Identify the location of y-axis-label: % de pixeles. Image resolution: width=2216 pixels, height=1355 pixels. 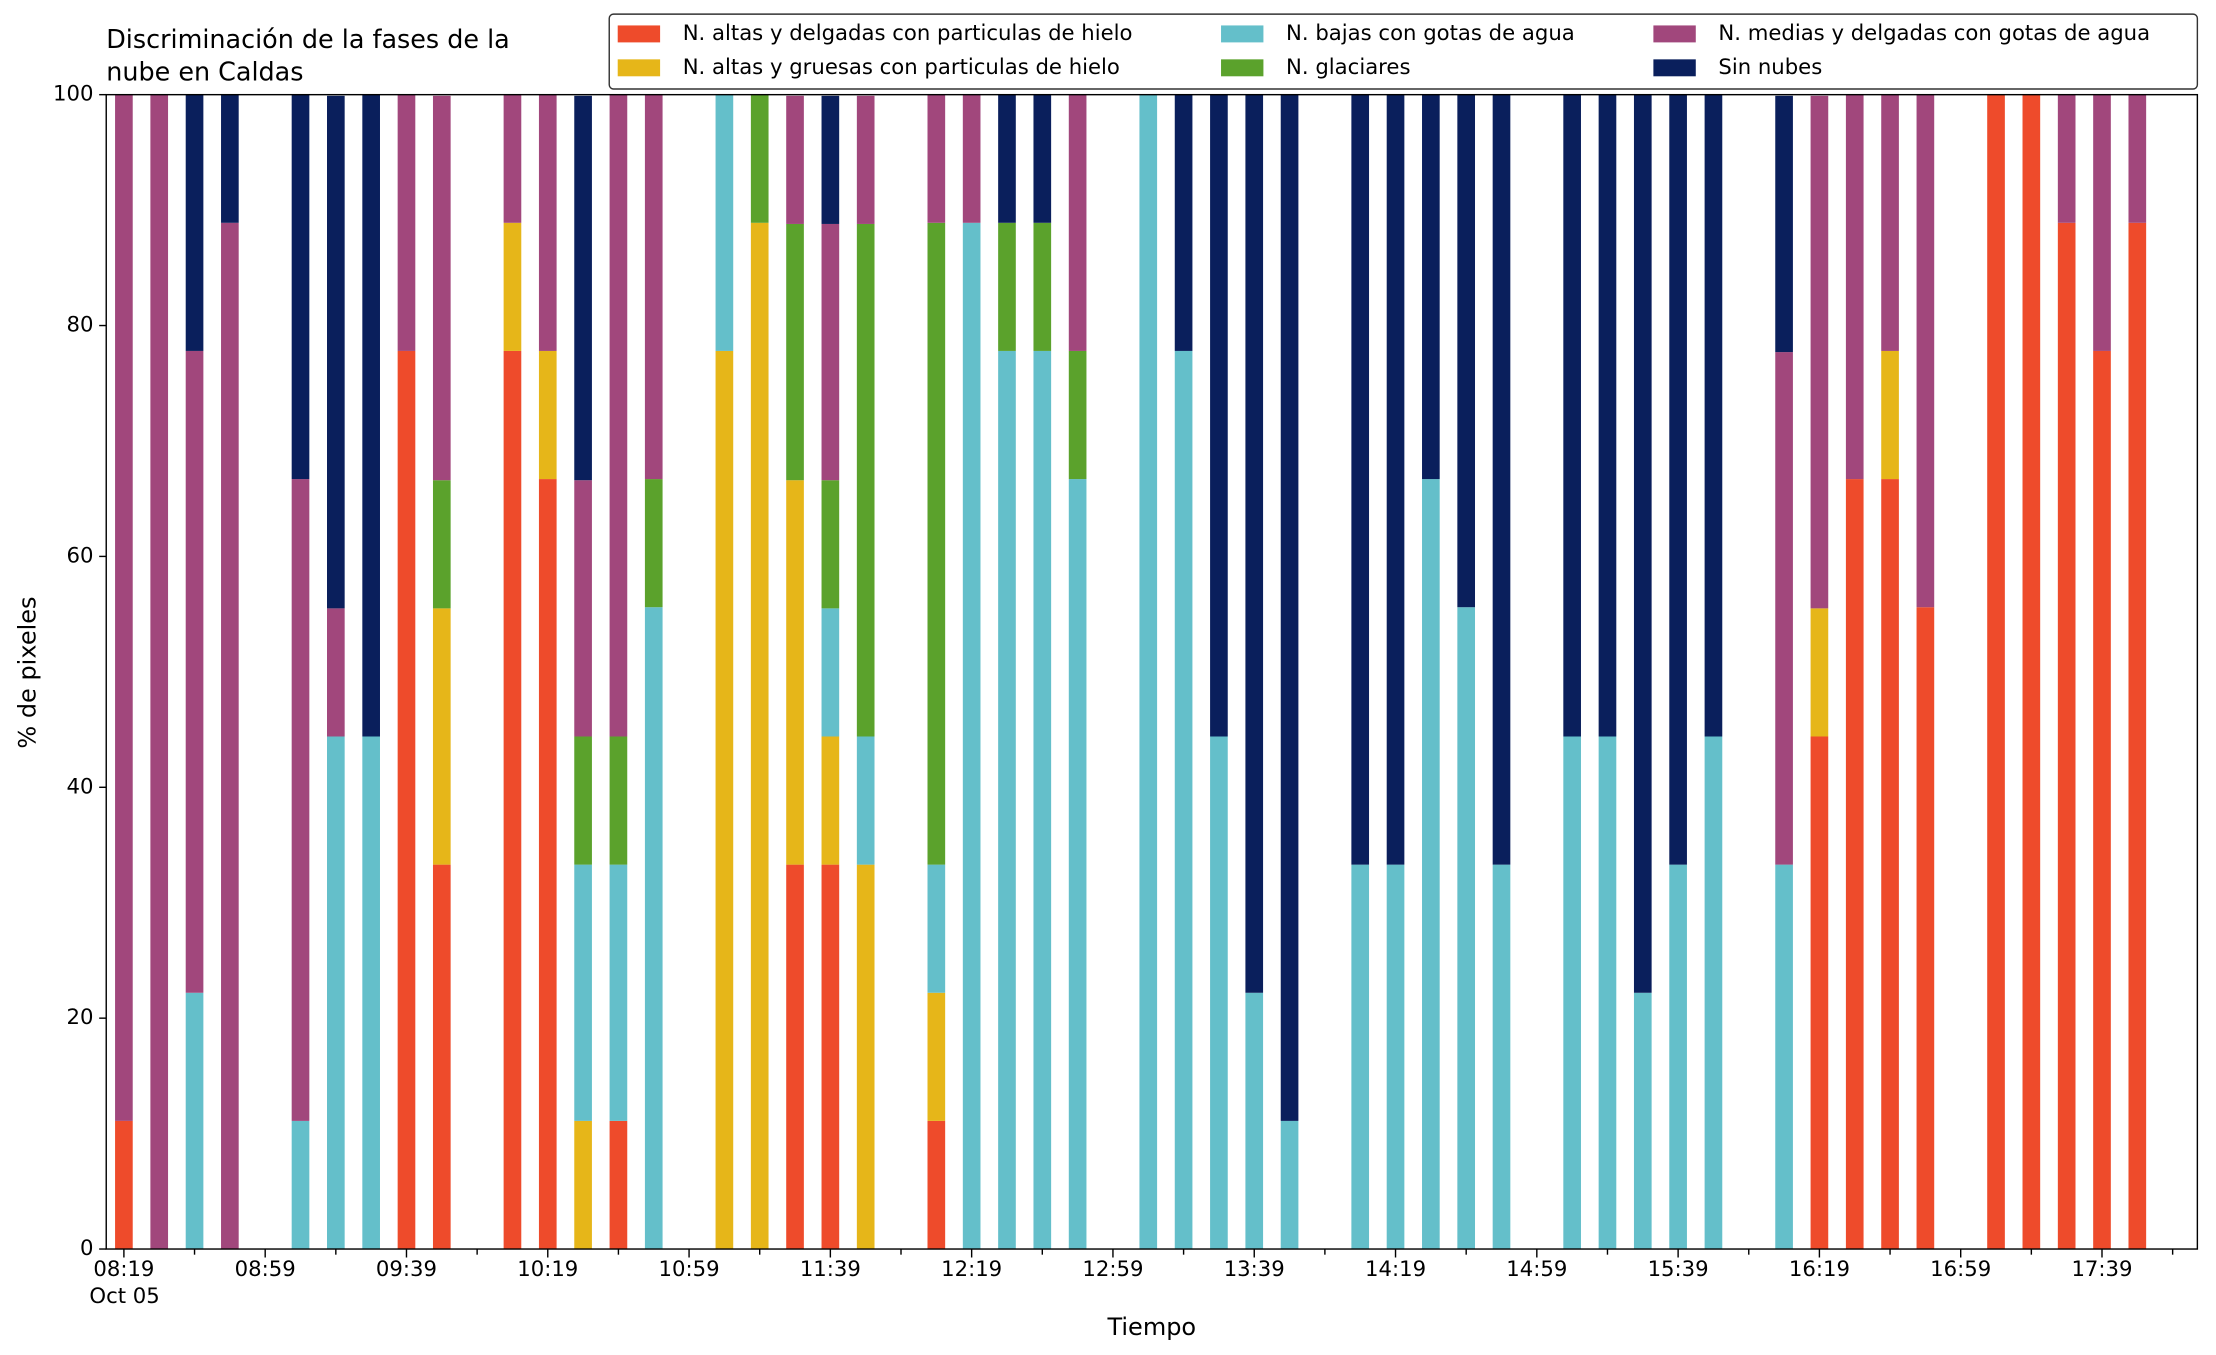
(28, 672).